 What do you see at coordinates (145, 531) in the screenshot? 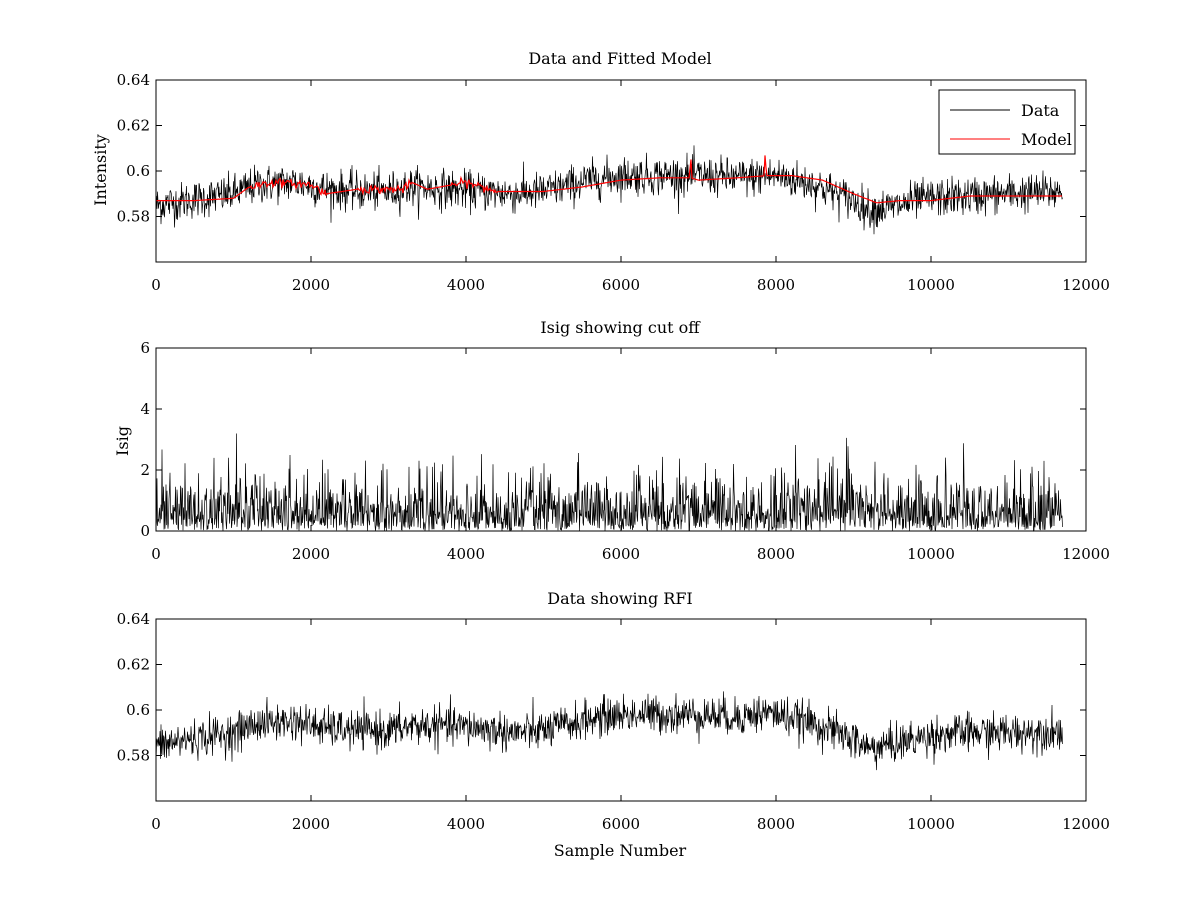
I see `p2-ytick-label: 0` at bounding box center [145, 531].